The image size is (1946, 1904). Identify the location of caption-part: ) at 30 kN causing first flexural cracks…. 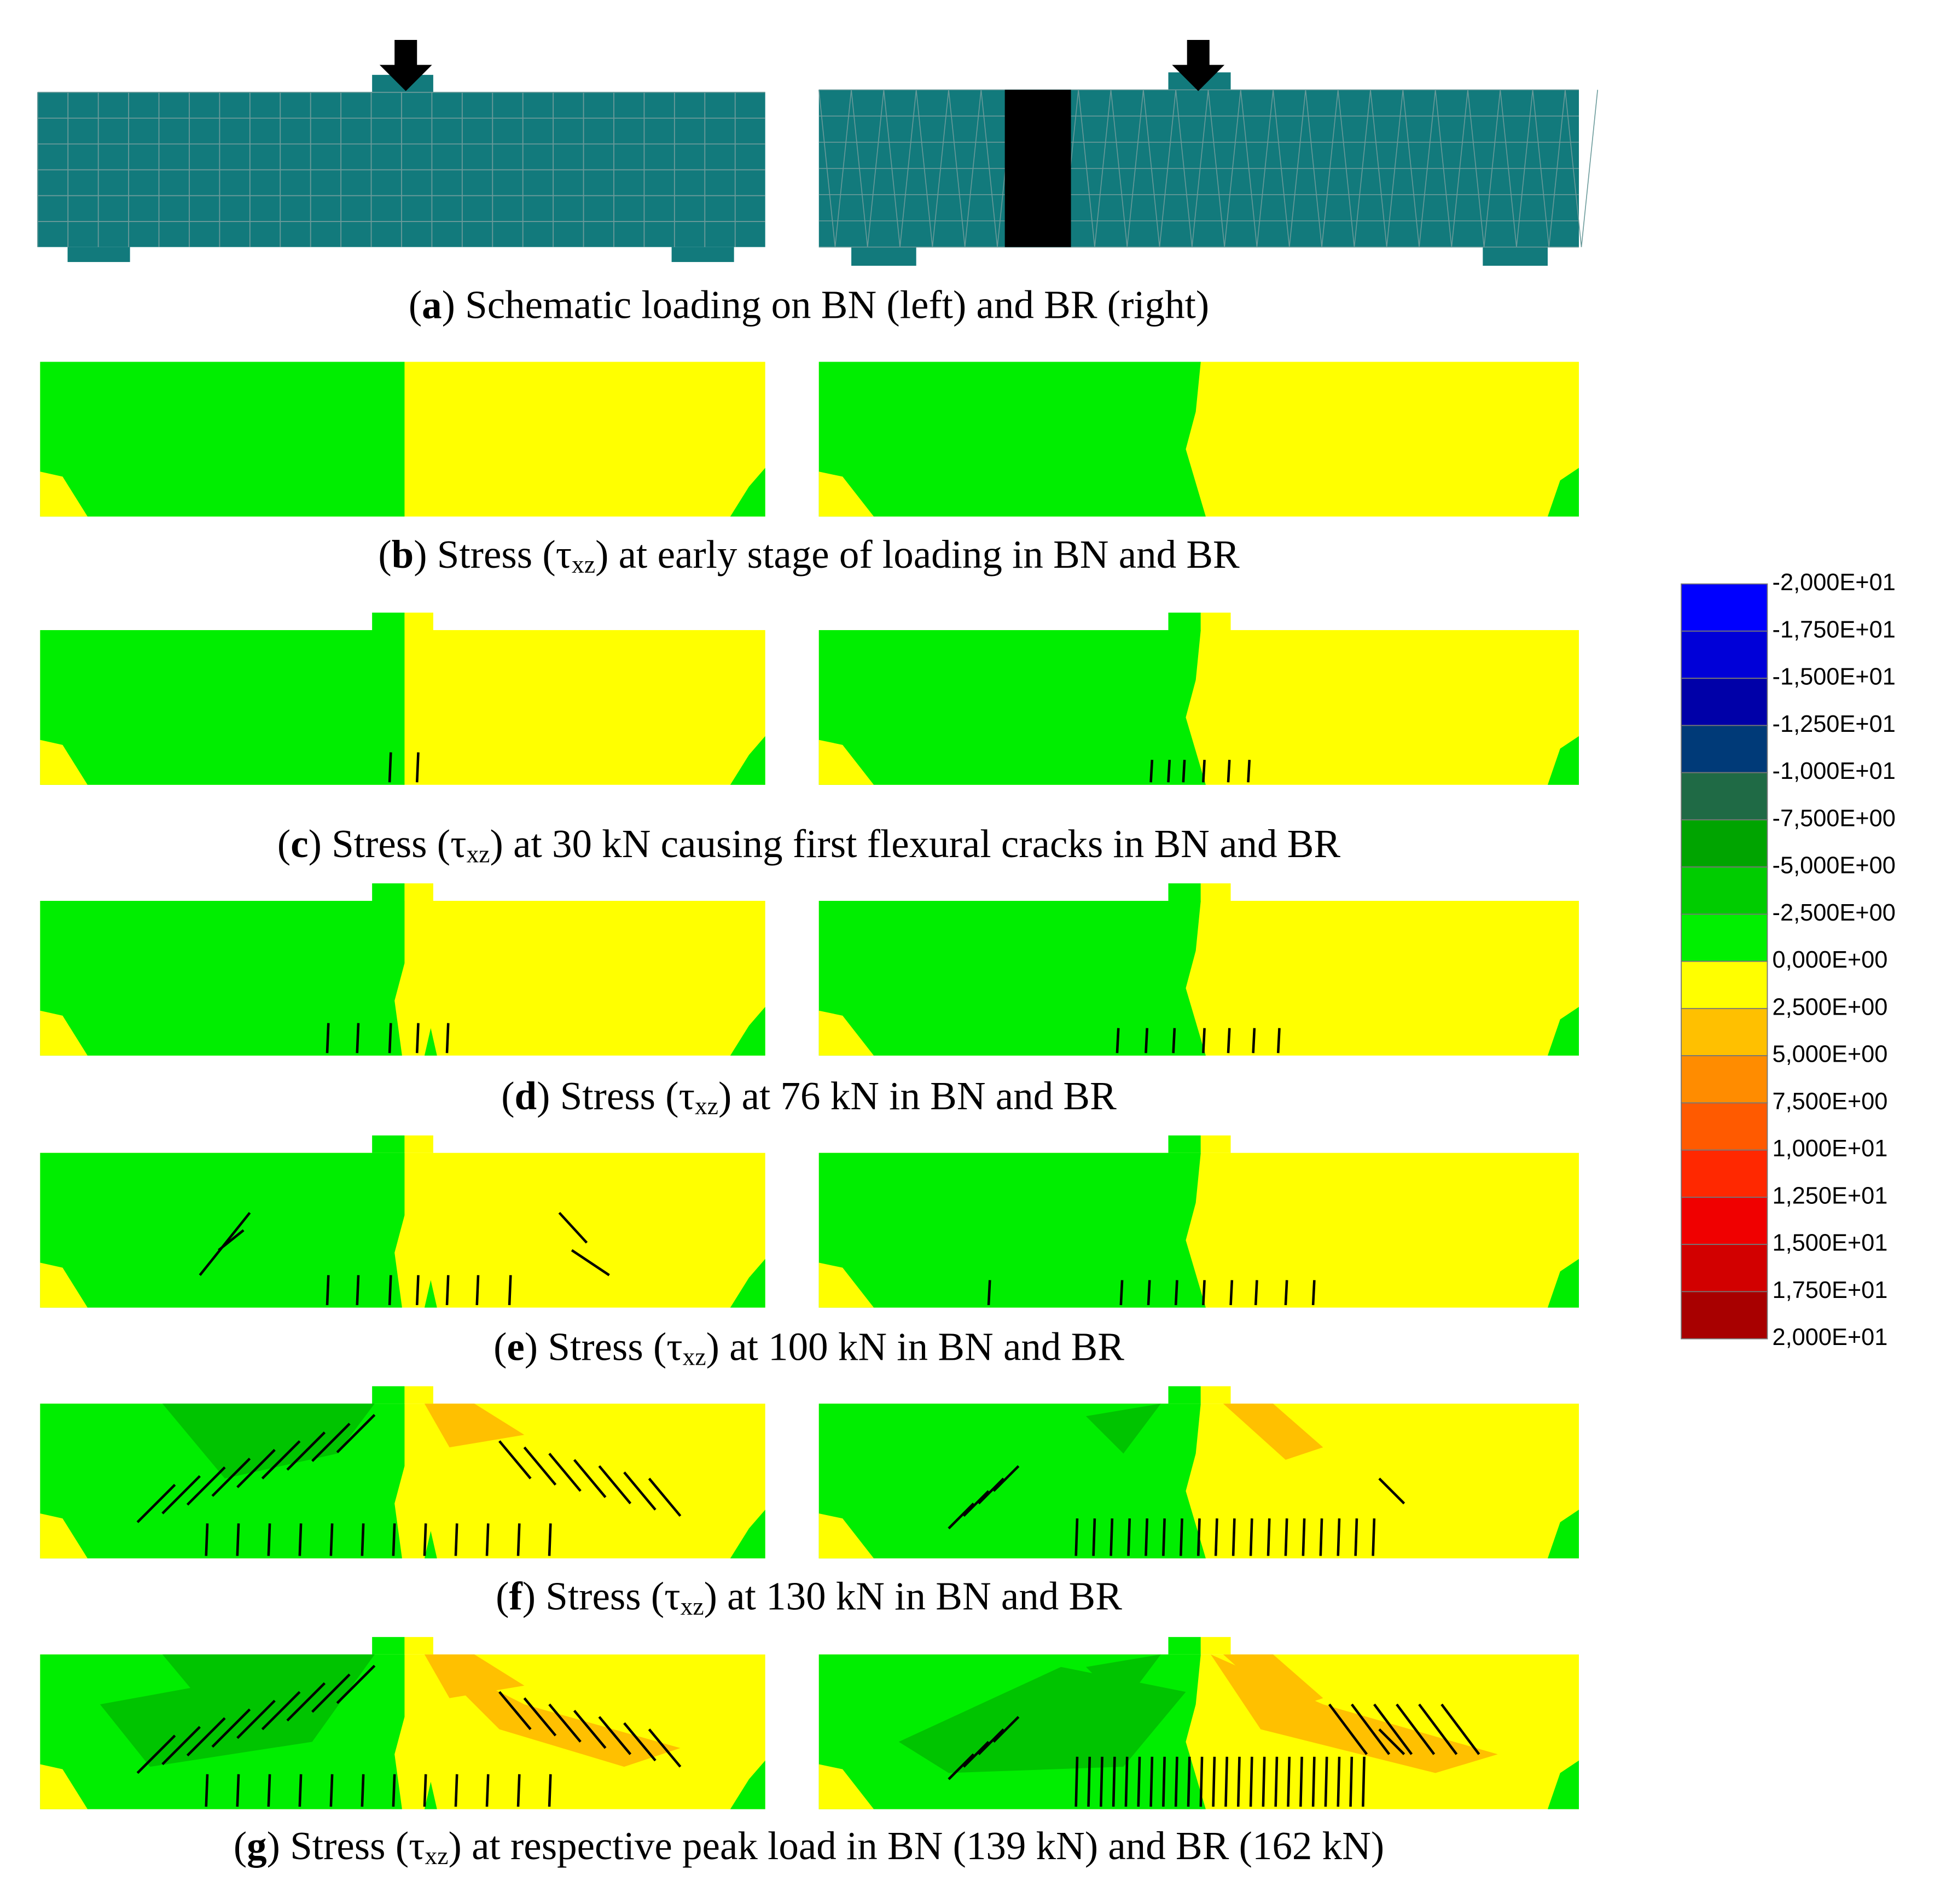
(915, 844).